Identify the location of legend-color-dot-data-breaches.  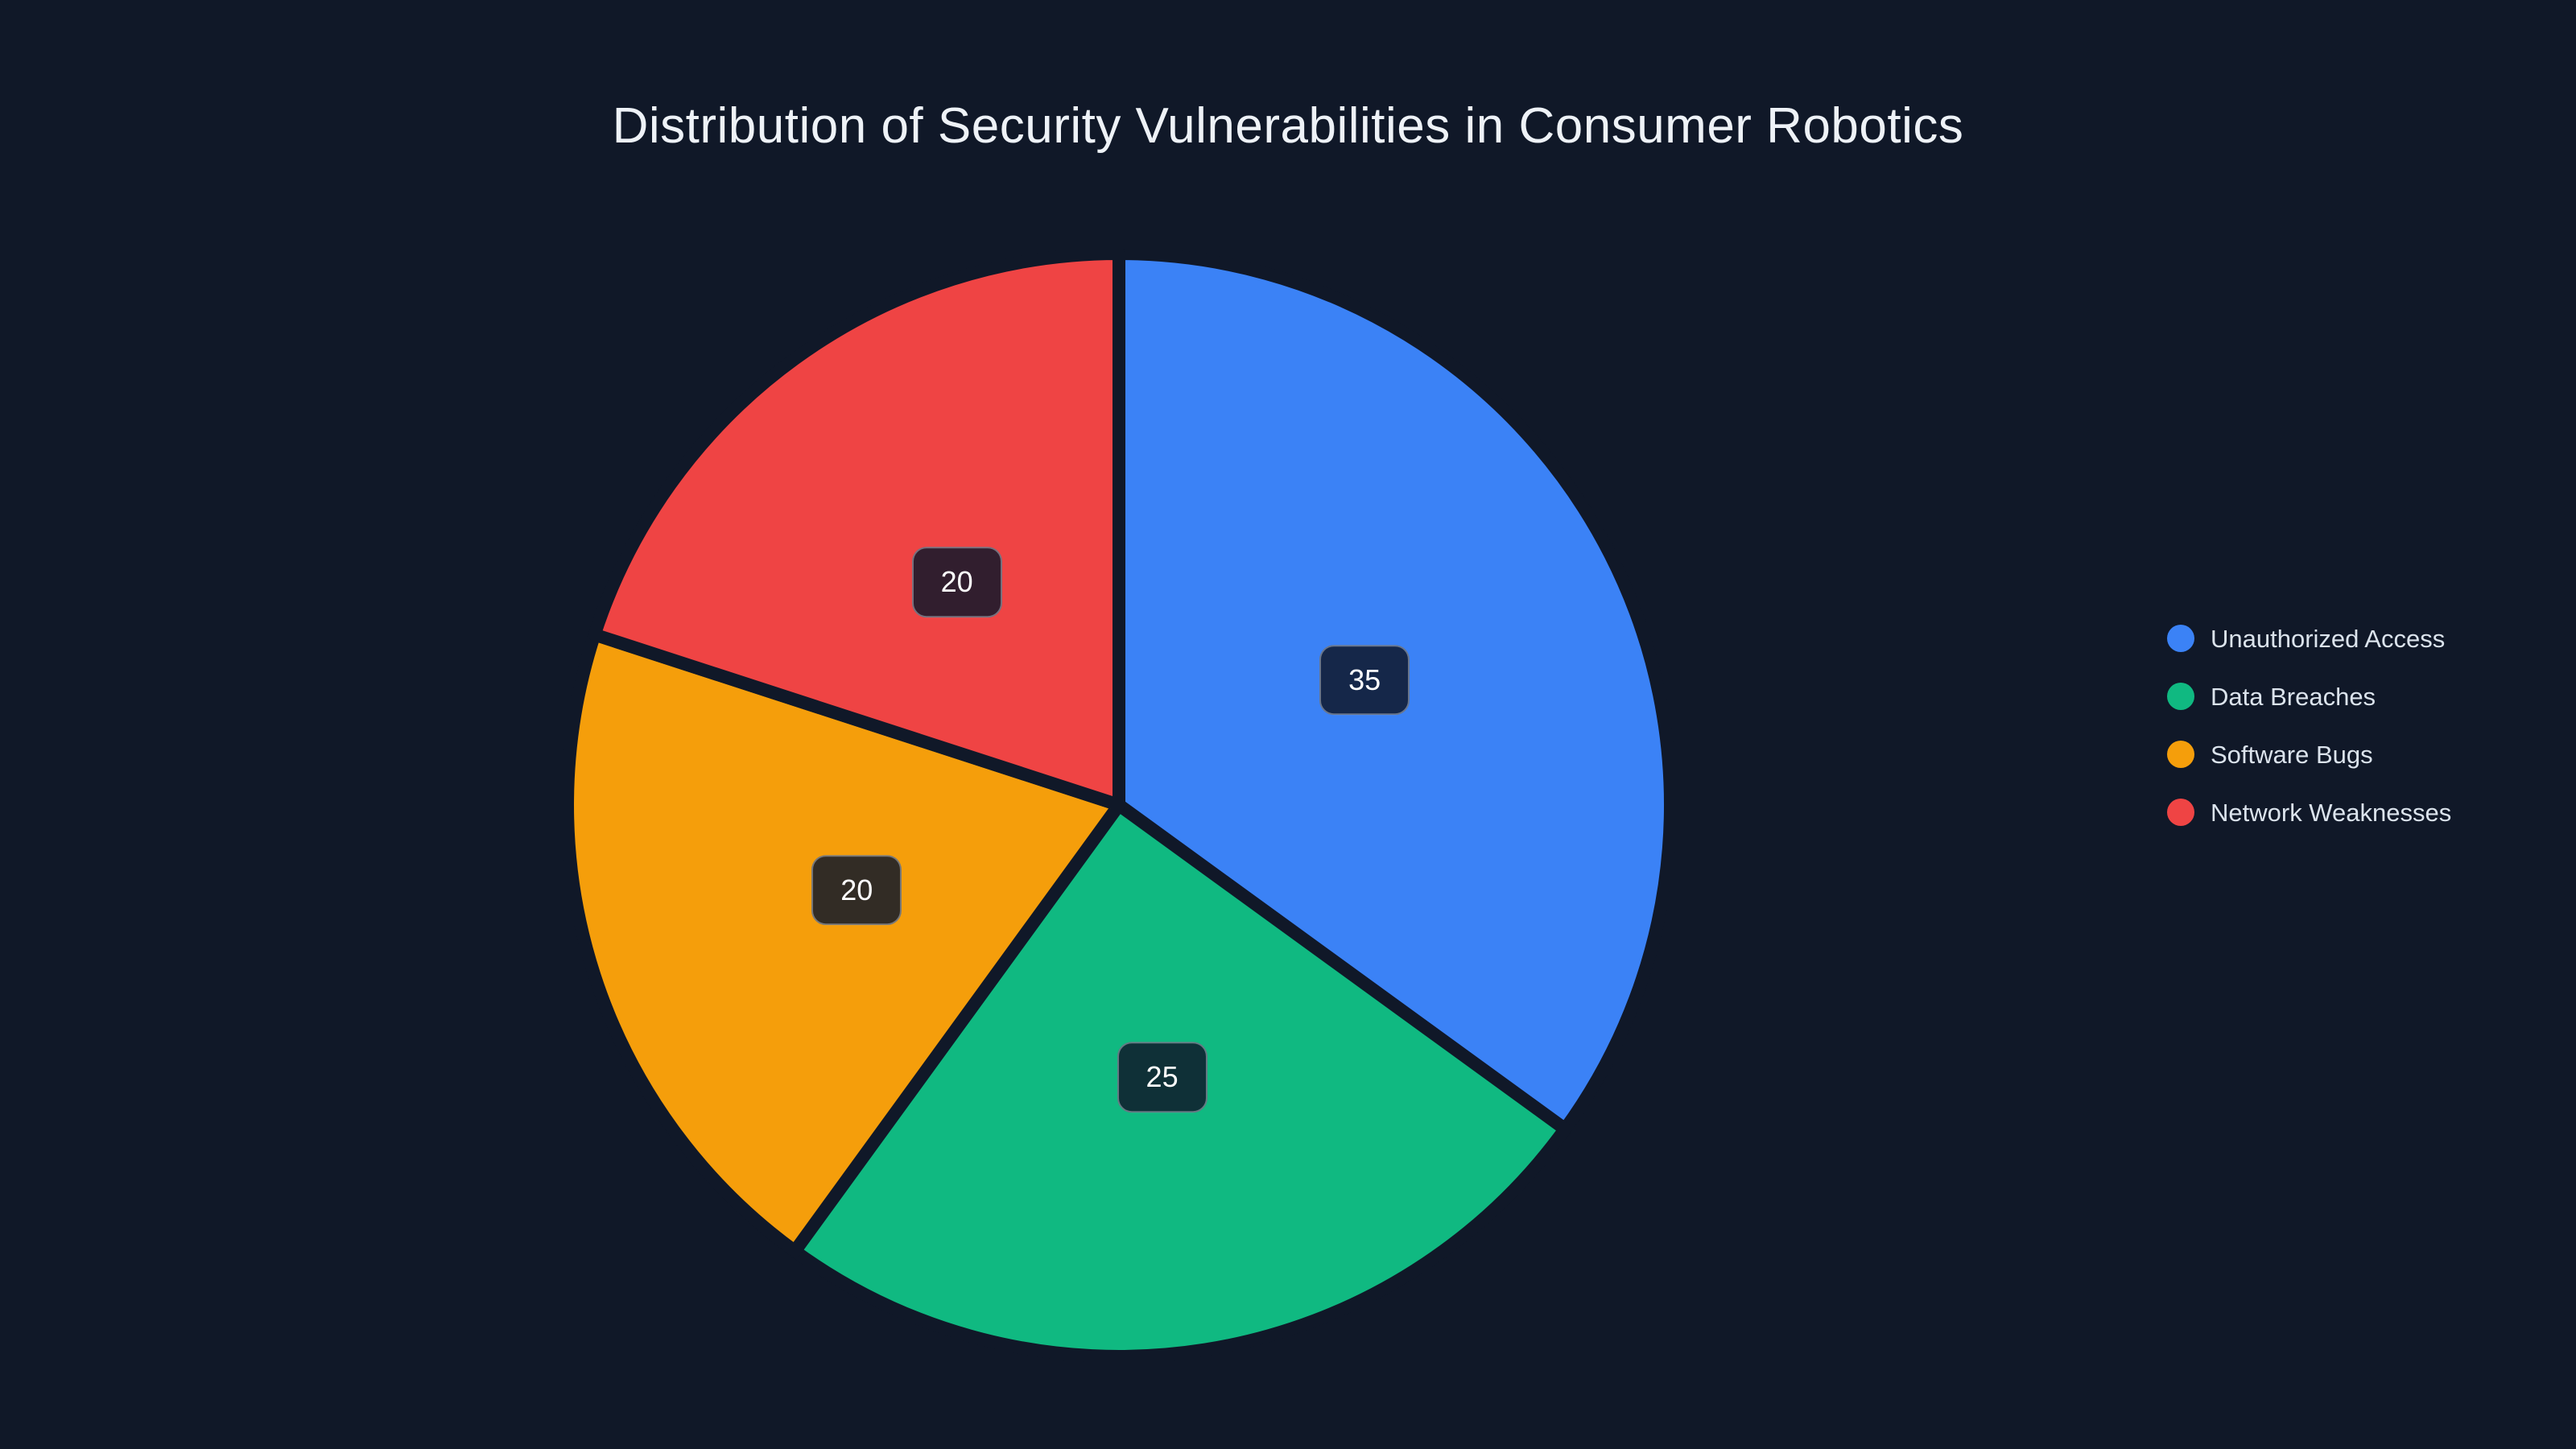
(2180, 696).